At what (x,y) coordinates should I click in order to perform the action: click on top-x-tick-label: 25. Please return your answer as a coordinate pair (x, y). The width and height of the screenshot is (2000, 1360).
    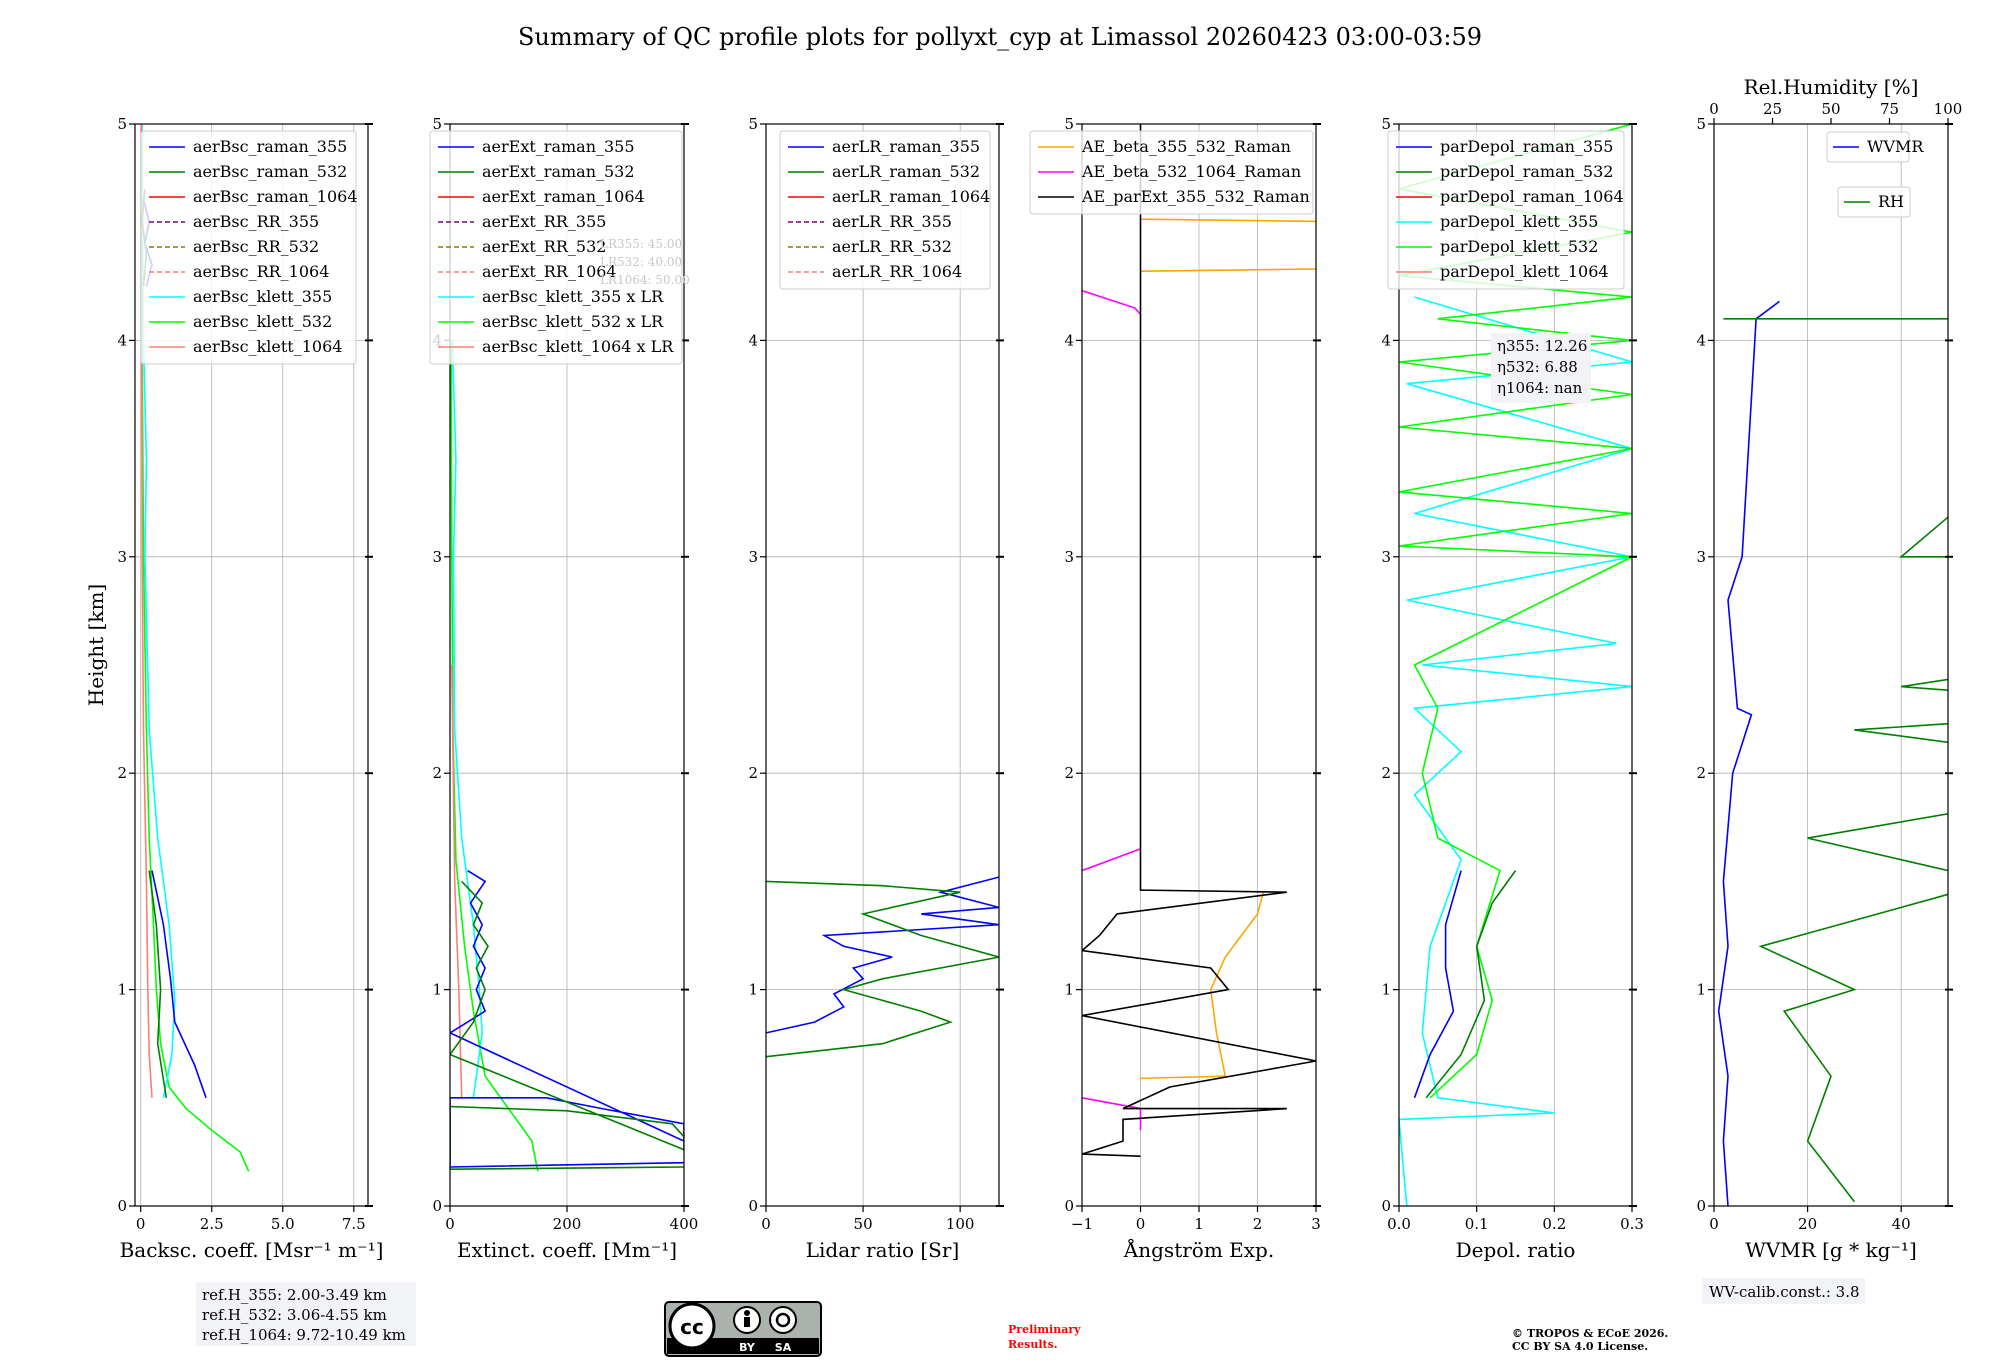
    Looking at the image, I should click on (1772, 109).